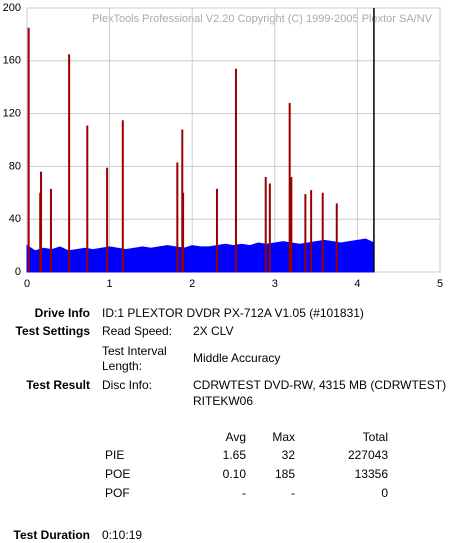 This screenshot has height=543, width=450. I want to click on x-tick-label: 1, so click(110, 284).